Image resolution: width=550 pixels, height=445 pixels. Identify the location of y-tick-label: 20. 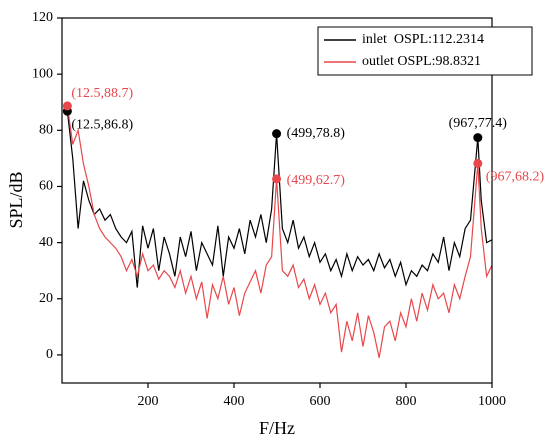
(46, 298).